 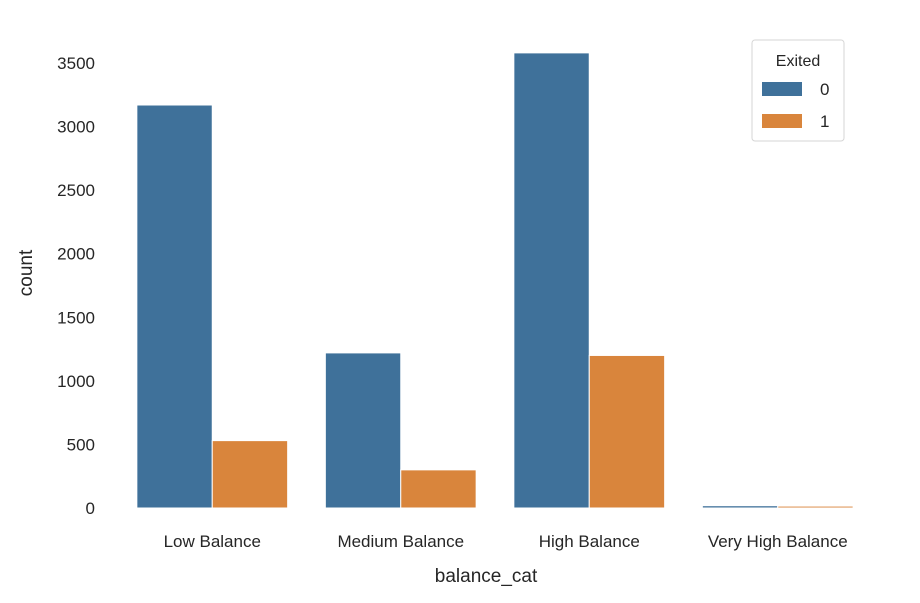 What do you see at coordinates (212, 541) in the screenshot?
I see `x-tick-label: Low Balance` at bounding box center [212, 541].